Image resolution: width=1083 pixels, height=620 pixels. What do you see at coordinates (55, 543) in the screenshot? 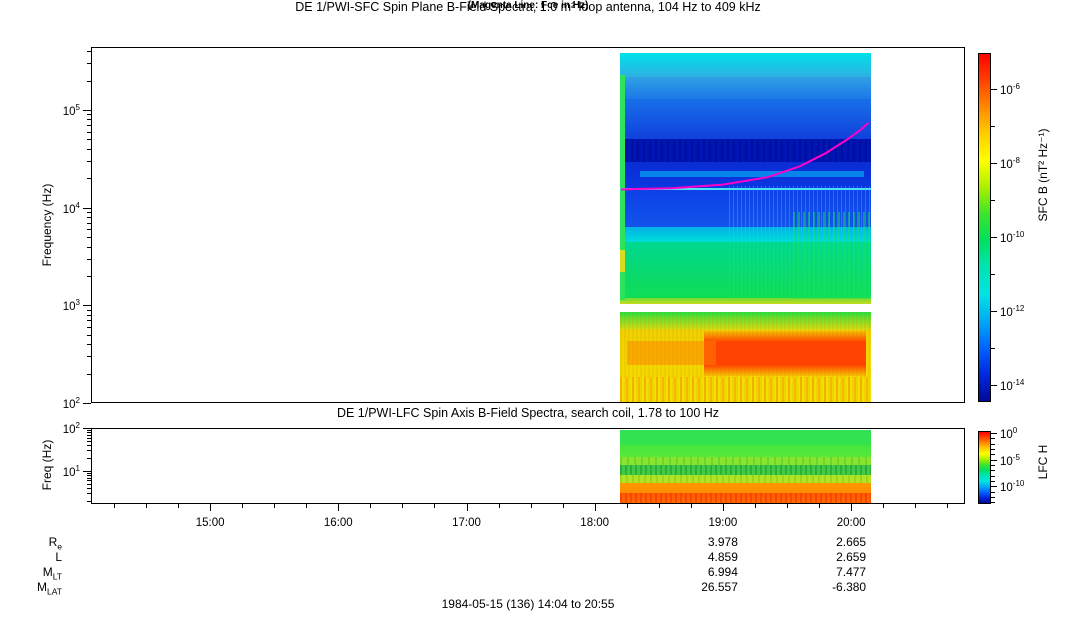
I see `ephemeris-row-label: Re` at bounding box center [55, 543].